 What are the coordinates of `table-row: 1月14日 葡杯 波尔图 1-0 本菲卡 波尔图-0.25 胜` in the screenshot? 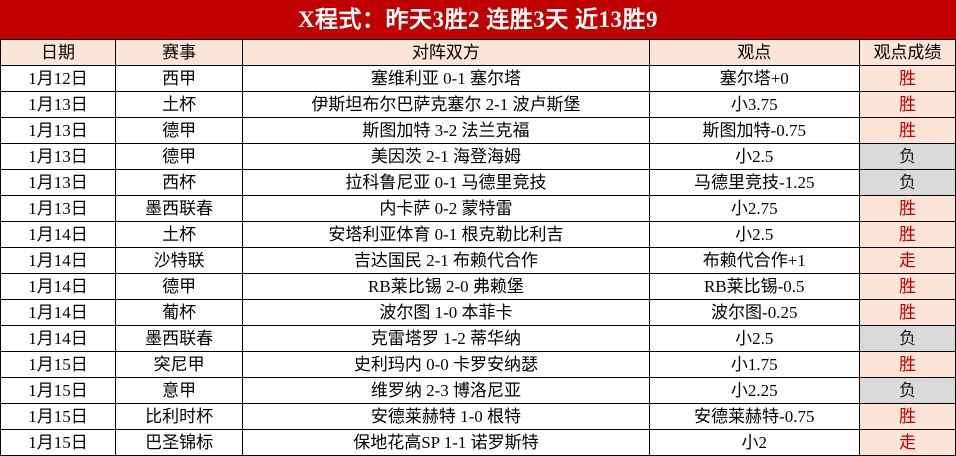 It's located at (478, 312).